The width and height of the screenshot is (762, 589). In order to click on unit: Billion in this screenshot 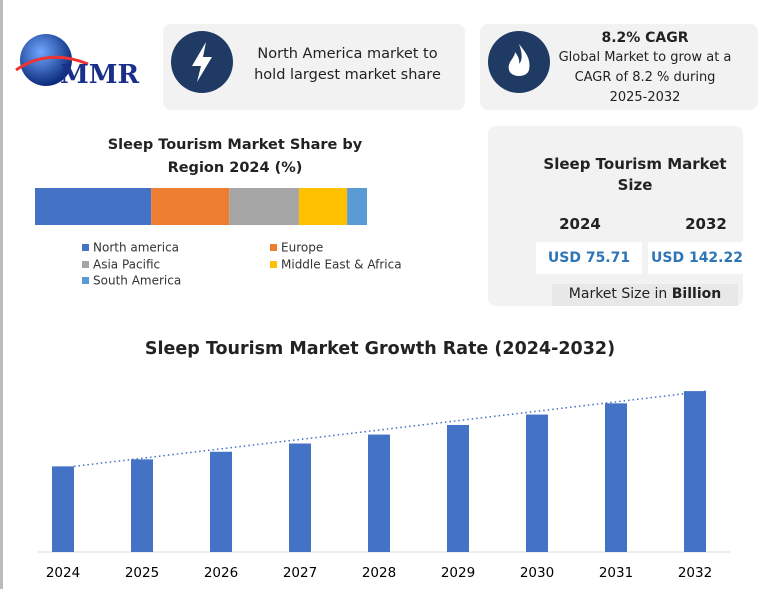, I will do `click(696, 294)`.